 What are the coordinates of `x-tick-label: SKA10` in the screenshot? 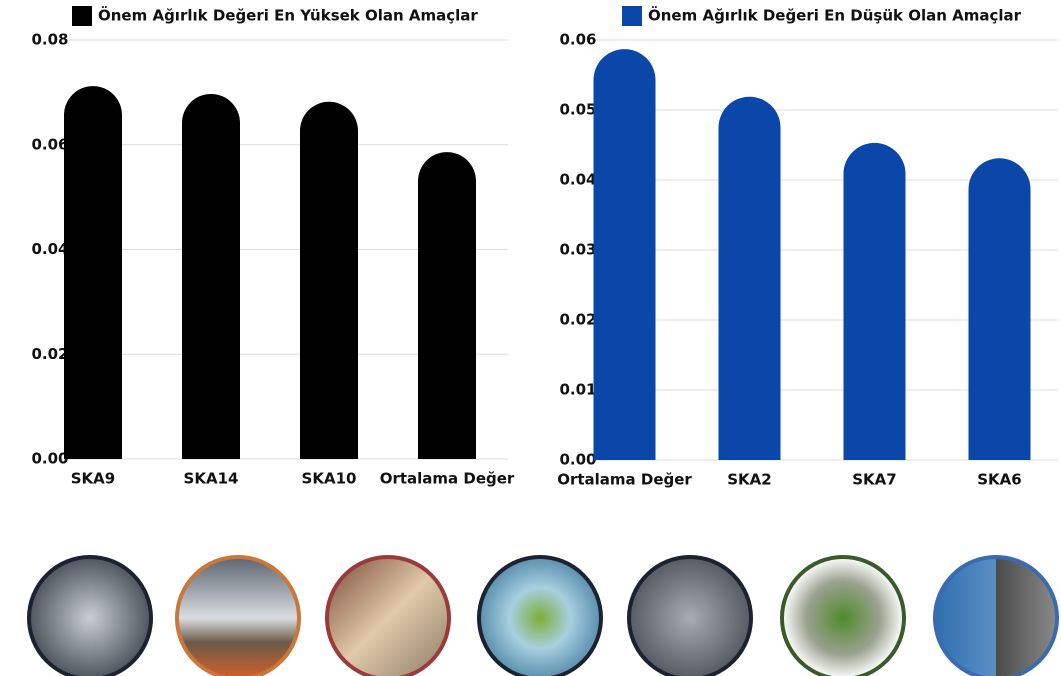 It's located at (329, 479).